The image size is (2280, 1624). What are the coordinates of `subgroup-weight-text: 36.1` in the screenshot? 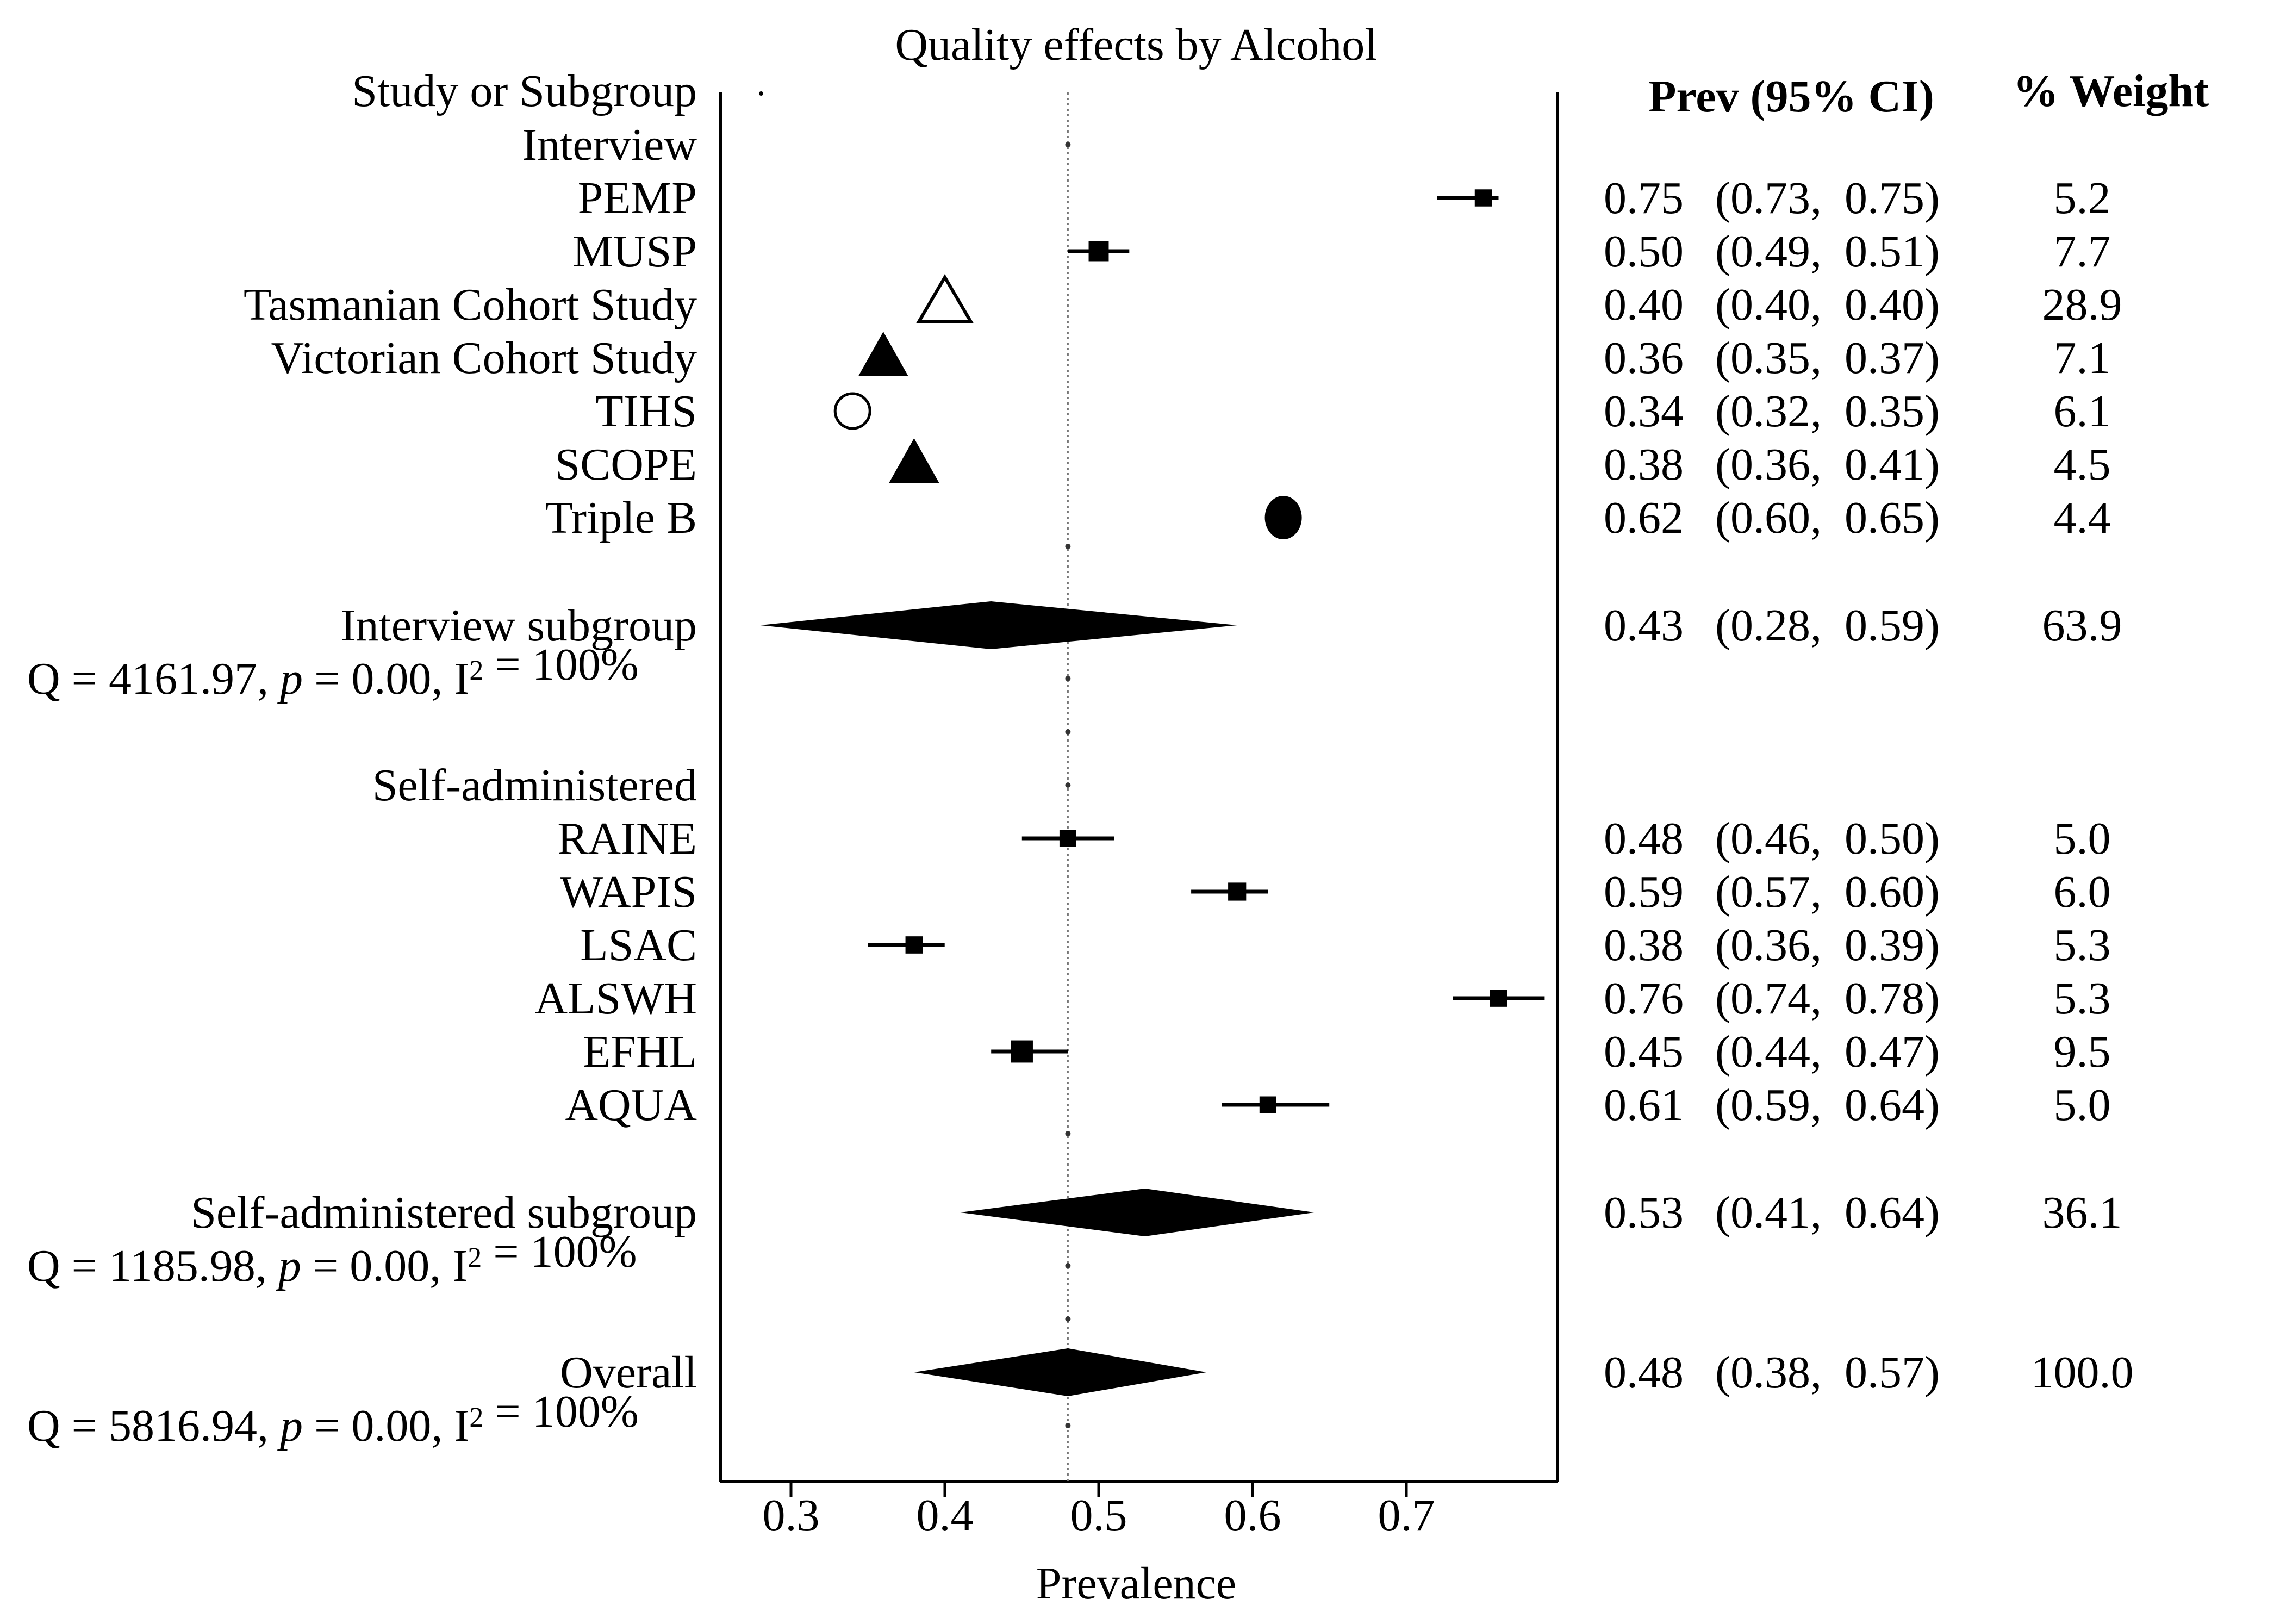 It's located at (2082, 1212).